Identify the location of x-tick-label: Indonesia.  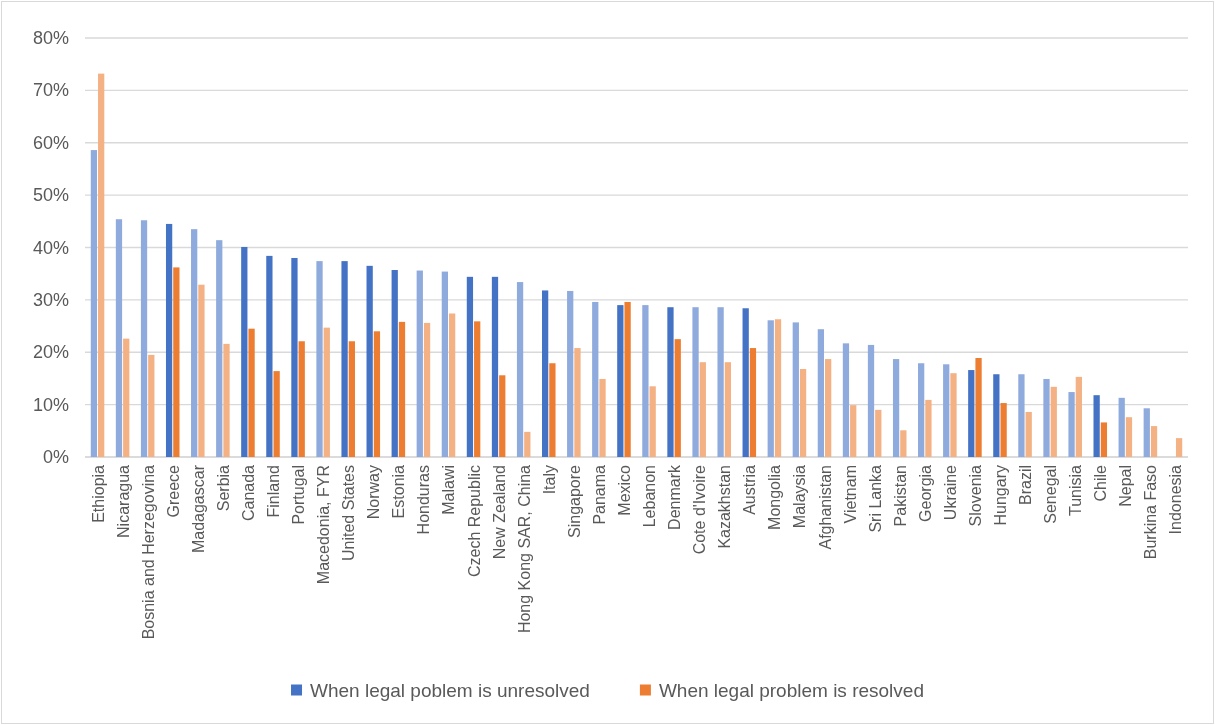
(1175, 499).